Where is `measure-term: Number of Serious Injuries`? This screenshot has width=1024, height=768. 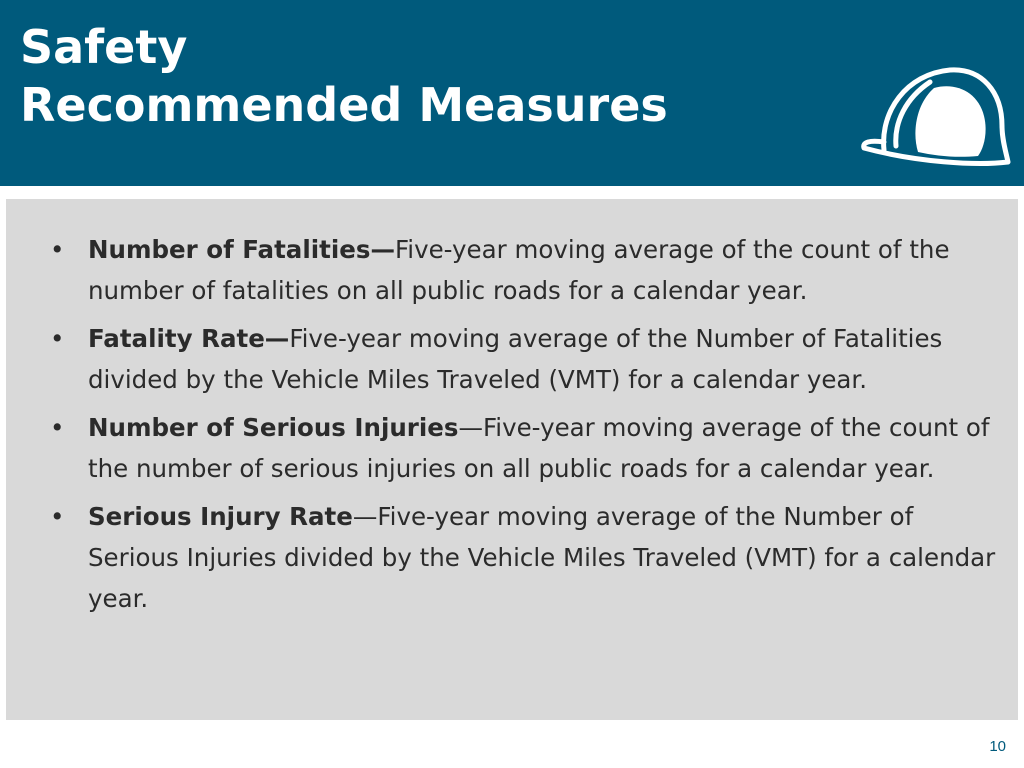
measure-term: Number of Serious Injuries is located at coordinates (273, 427).